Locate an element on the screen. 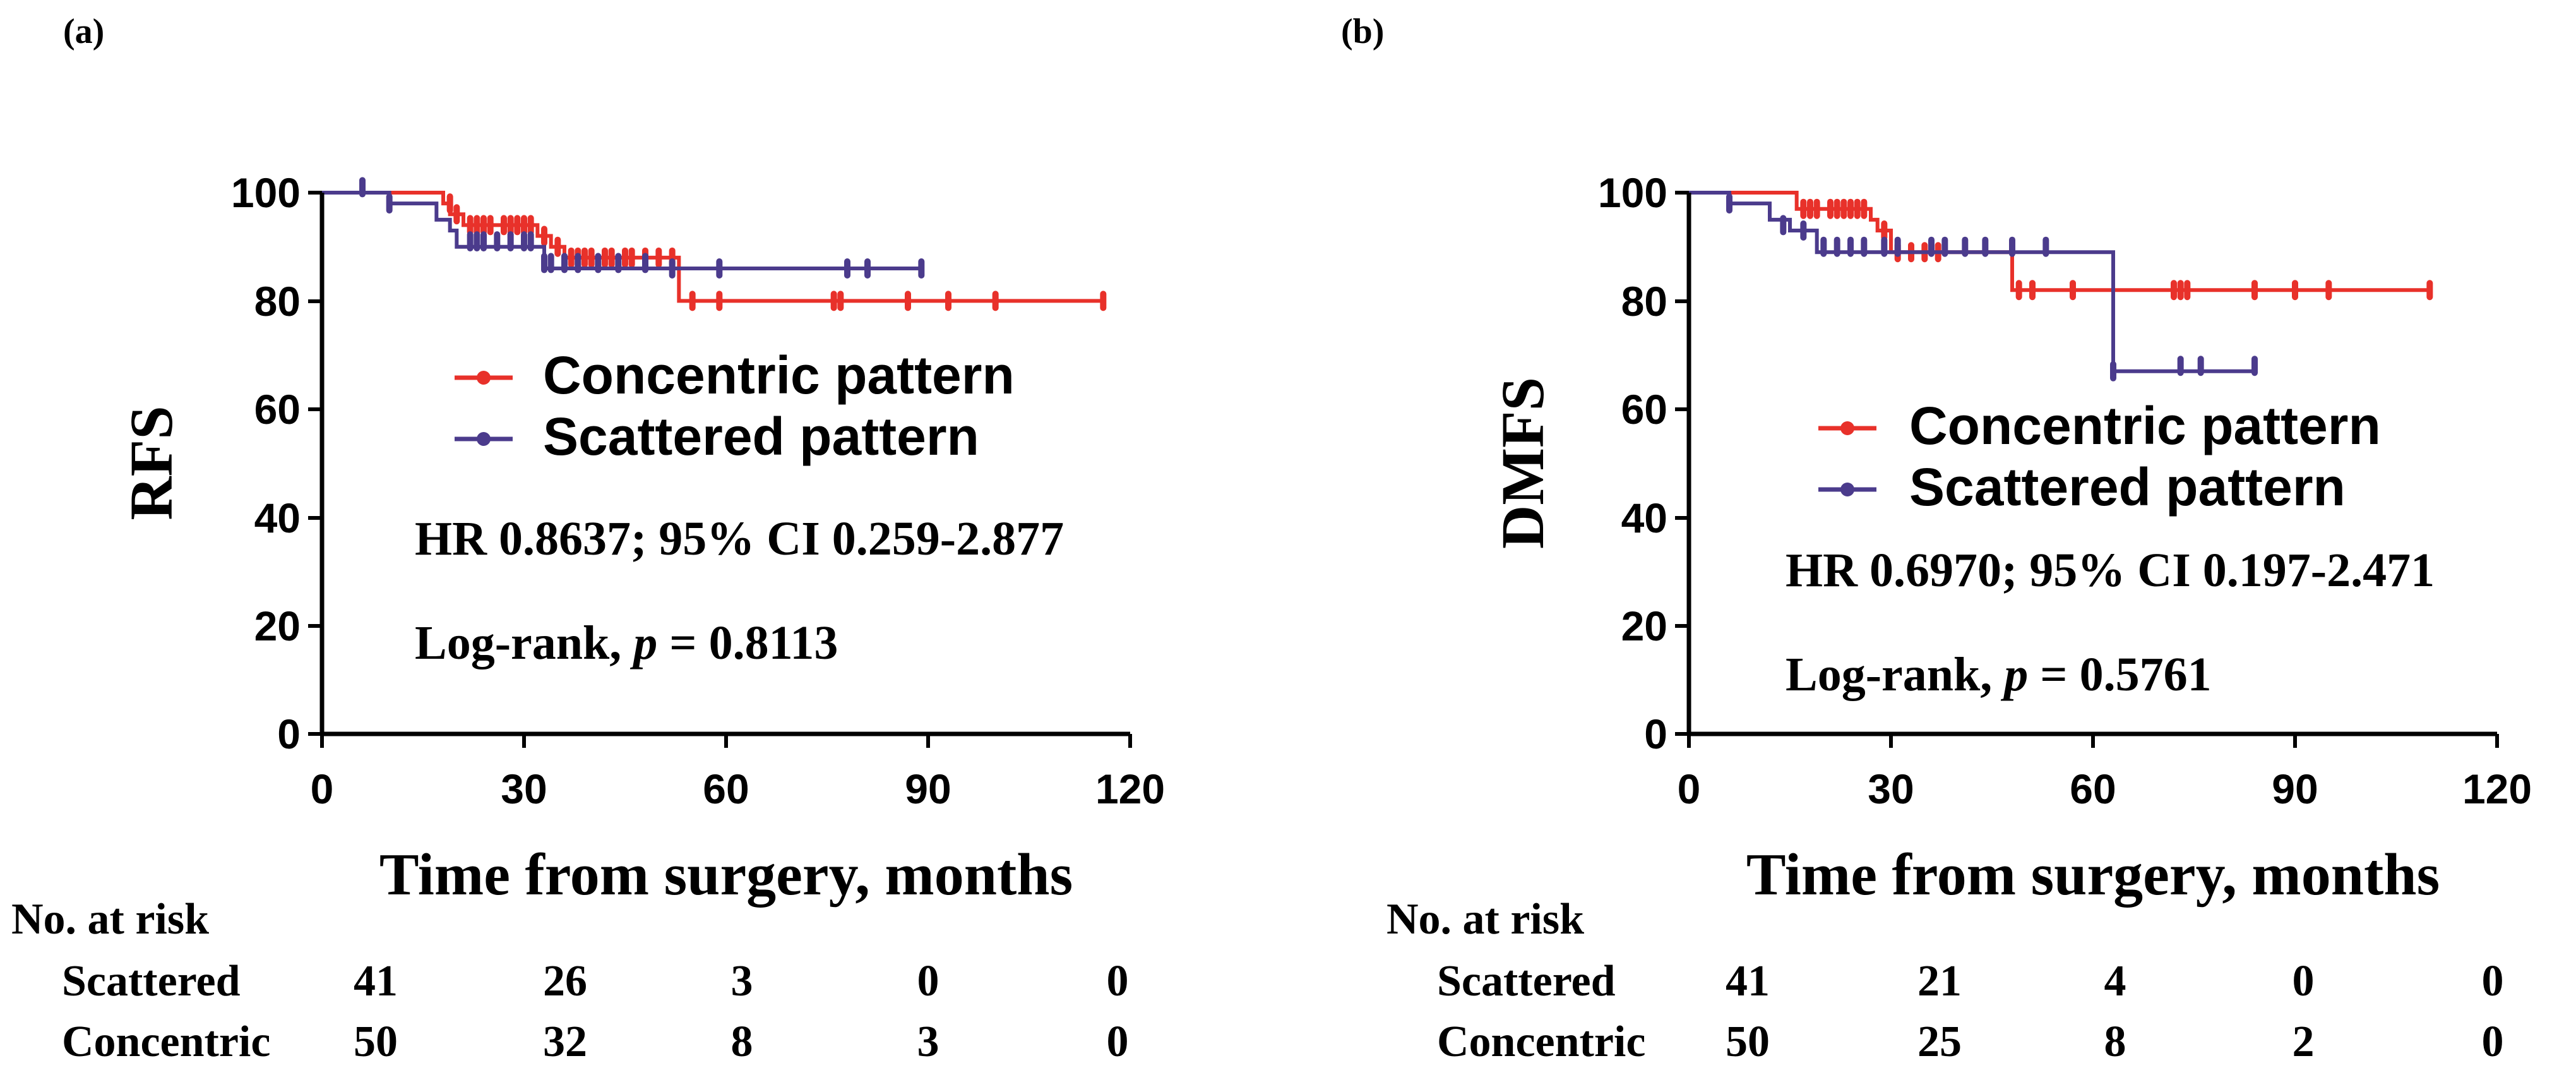 The width and height of the screenshot is (2576, 1075). y-tick-label-a: 20 is located at coordinates (277, 626).